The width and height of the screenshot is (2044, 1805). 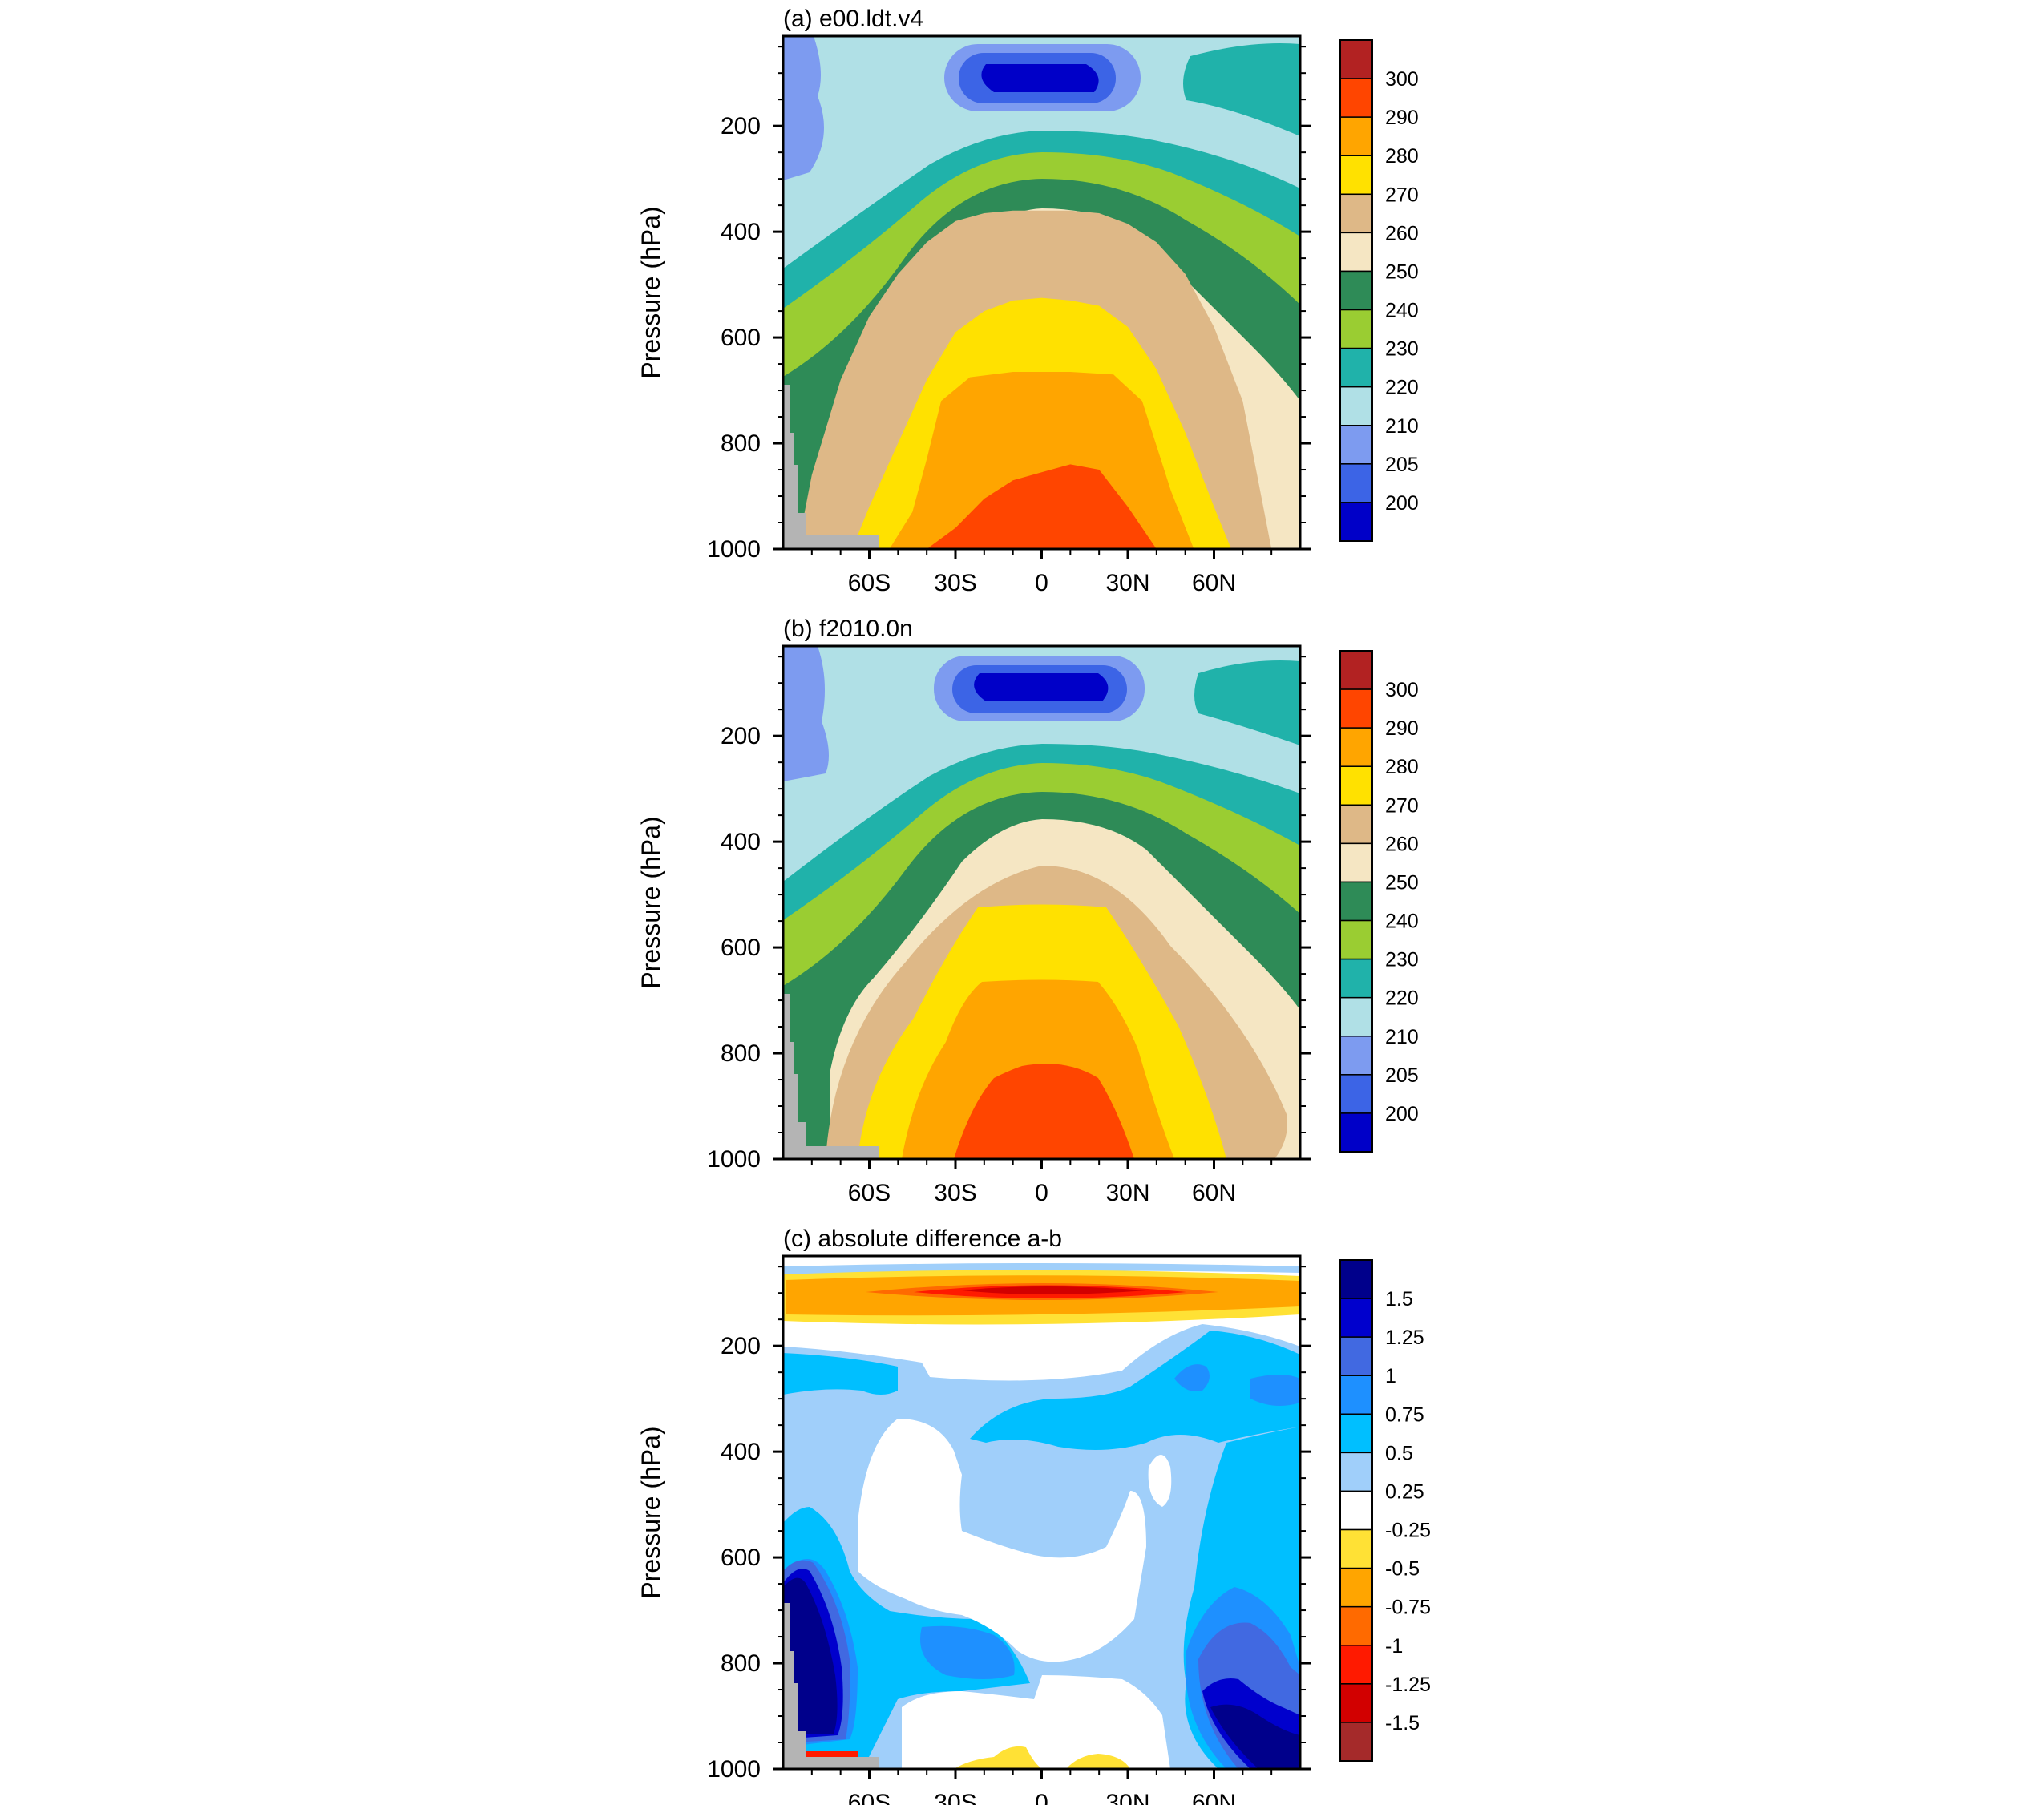 What do you see at coordinates (1399, 1299) in the screenshot?
I see `colorbar-label: 1.5` at bounding box center [1399, 1299].